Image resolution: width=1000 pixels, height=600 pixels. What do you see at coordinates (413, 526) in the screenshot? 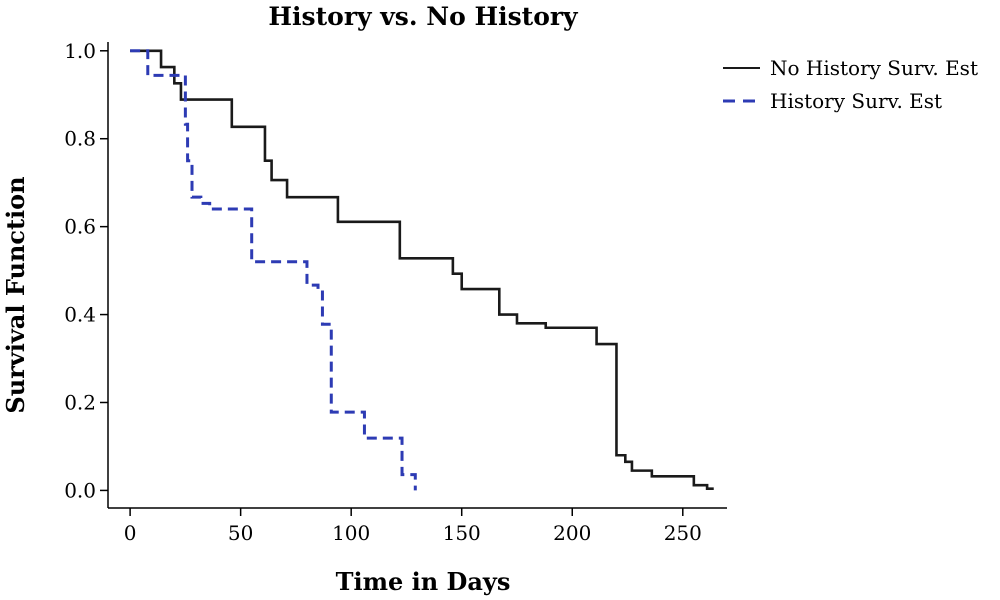
I see `x-ticks: 0 50 100 150 200 250` at bounding box center [413, 526].